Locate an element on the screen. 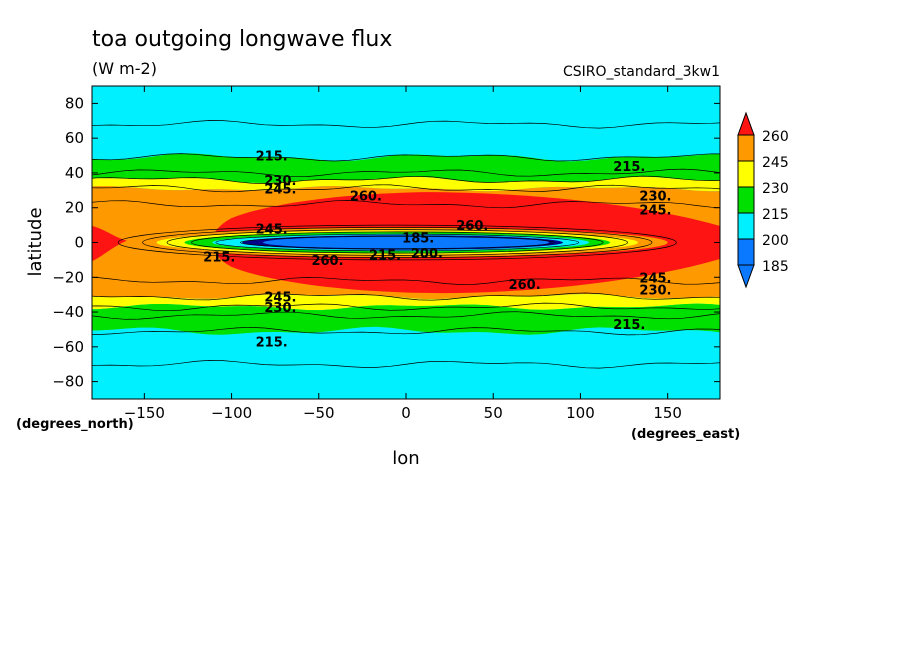  warm-region-dateline is located at coordinates (109, 244).